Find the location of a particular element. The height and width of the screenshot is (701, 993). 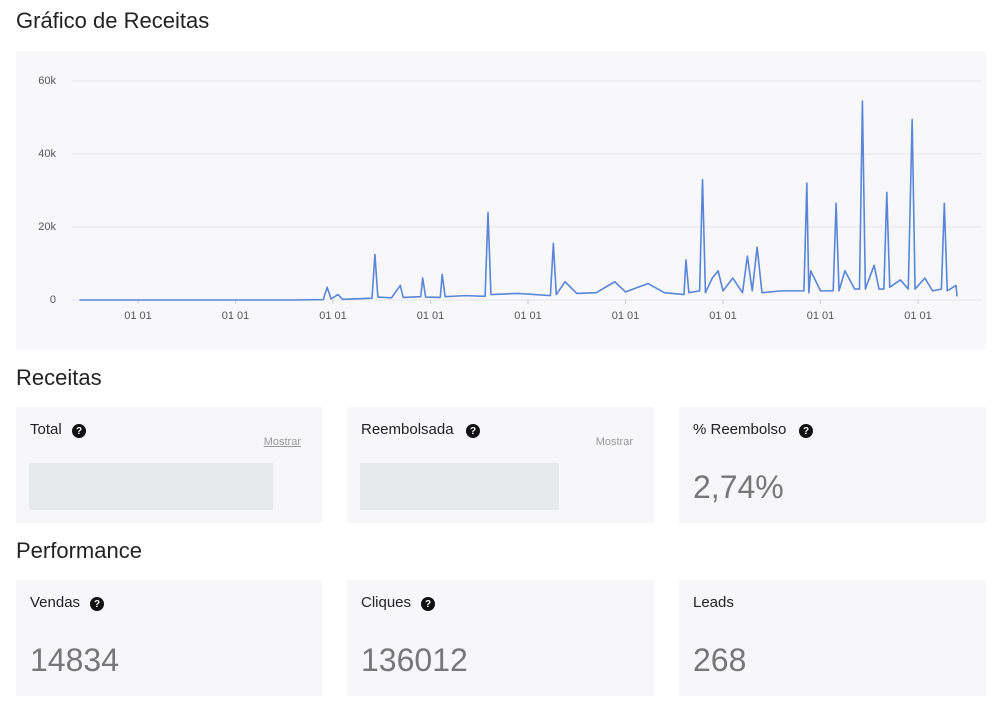

card: Reembolsada ? Mostrar is located at coordinates (500, 465).